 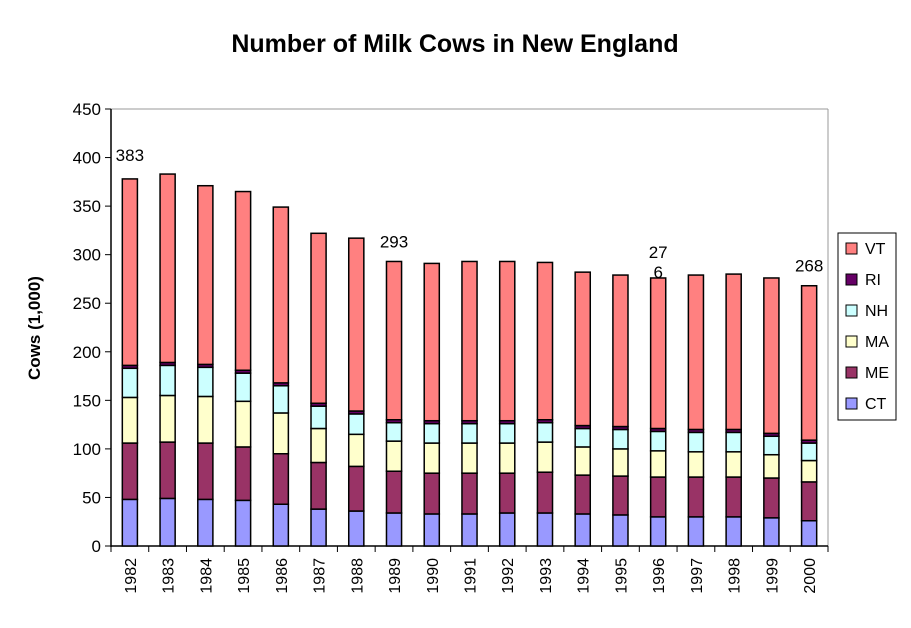 What do you see at coordinates (851, 372) in the screenshot?
I see `legend-swatch-me` at bounding box center [851, 372].